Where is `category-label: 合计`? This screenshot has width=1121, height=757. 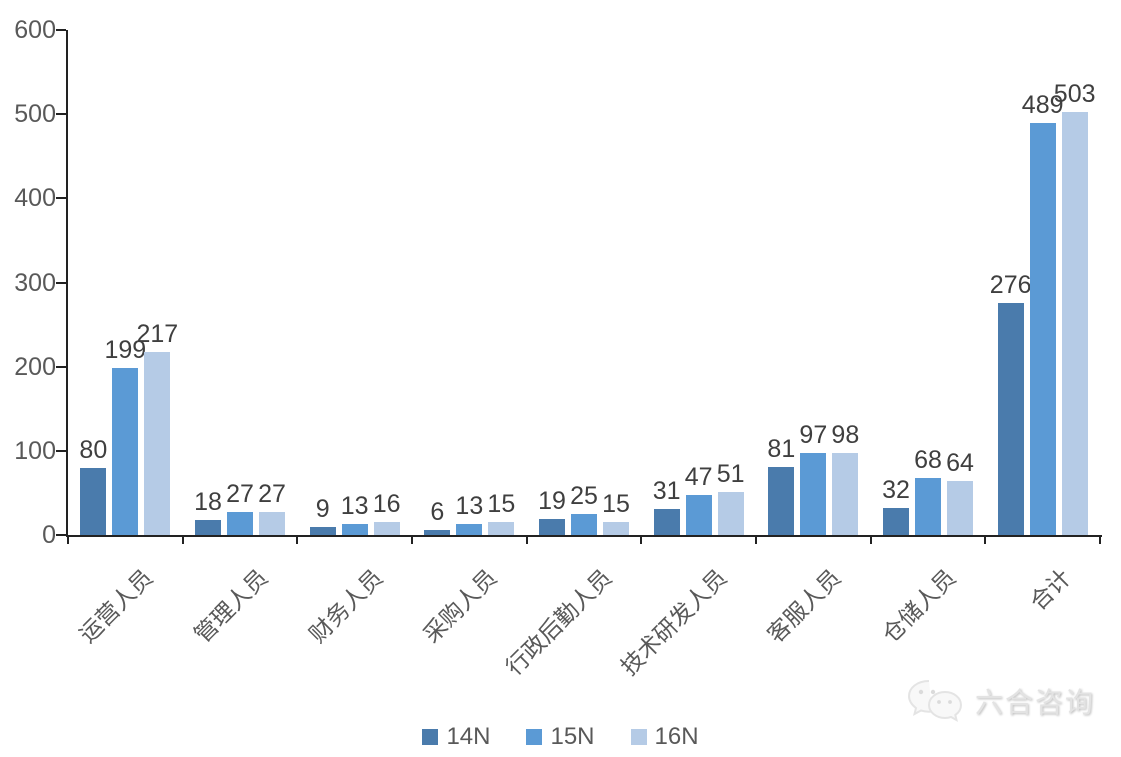
category-label: 合计 is located at coordinates (1050, 590).